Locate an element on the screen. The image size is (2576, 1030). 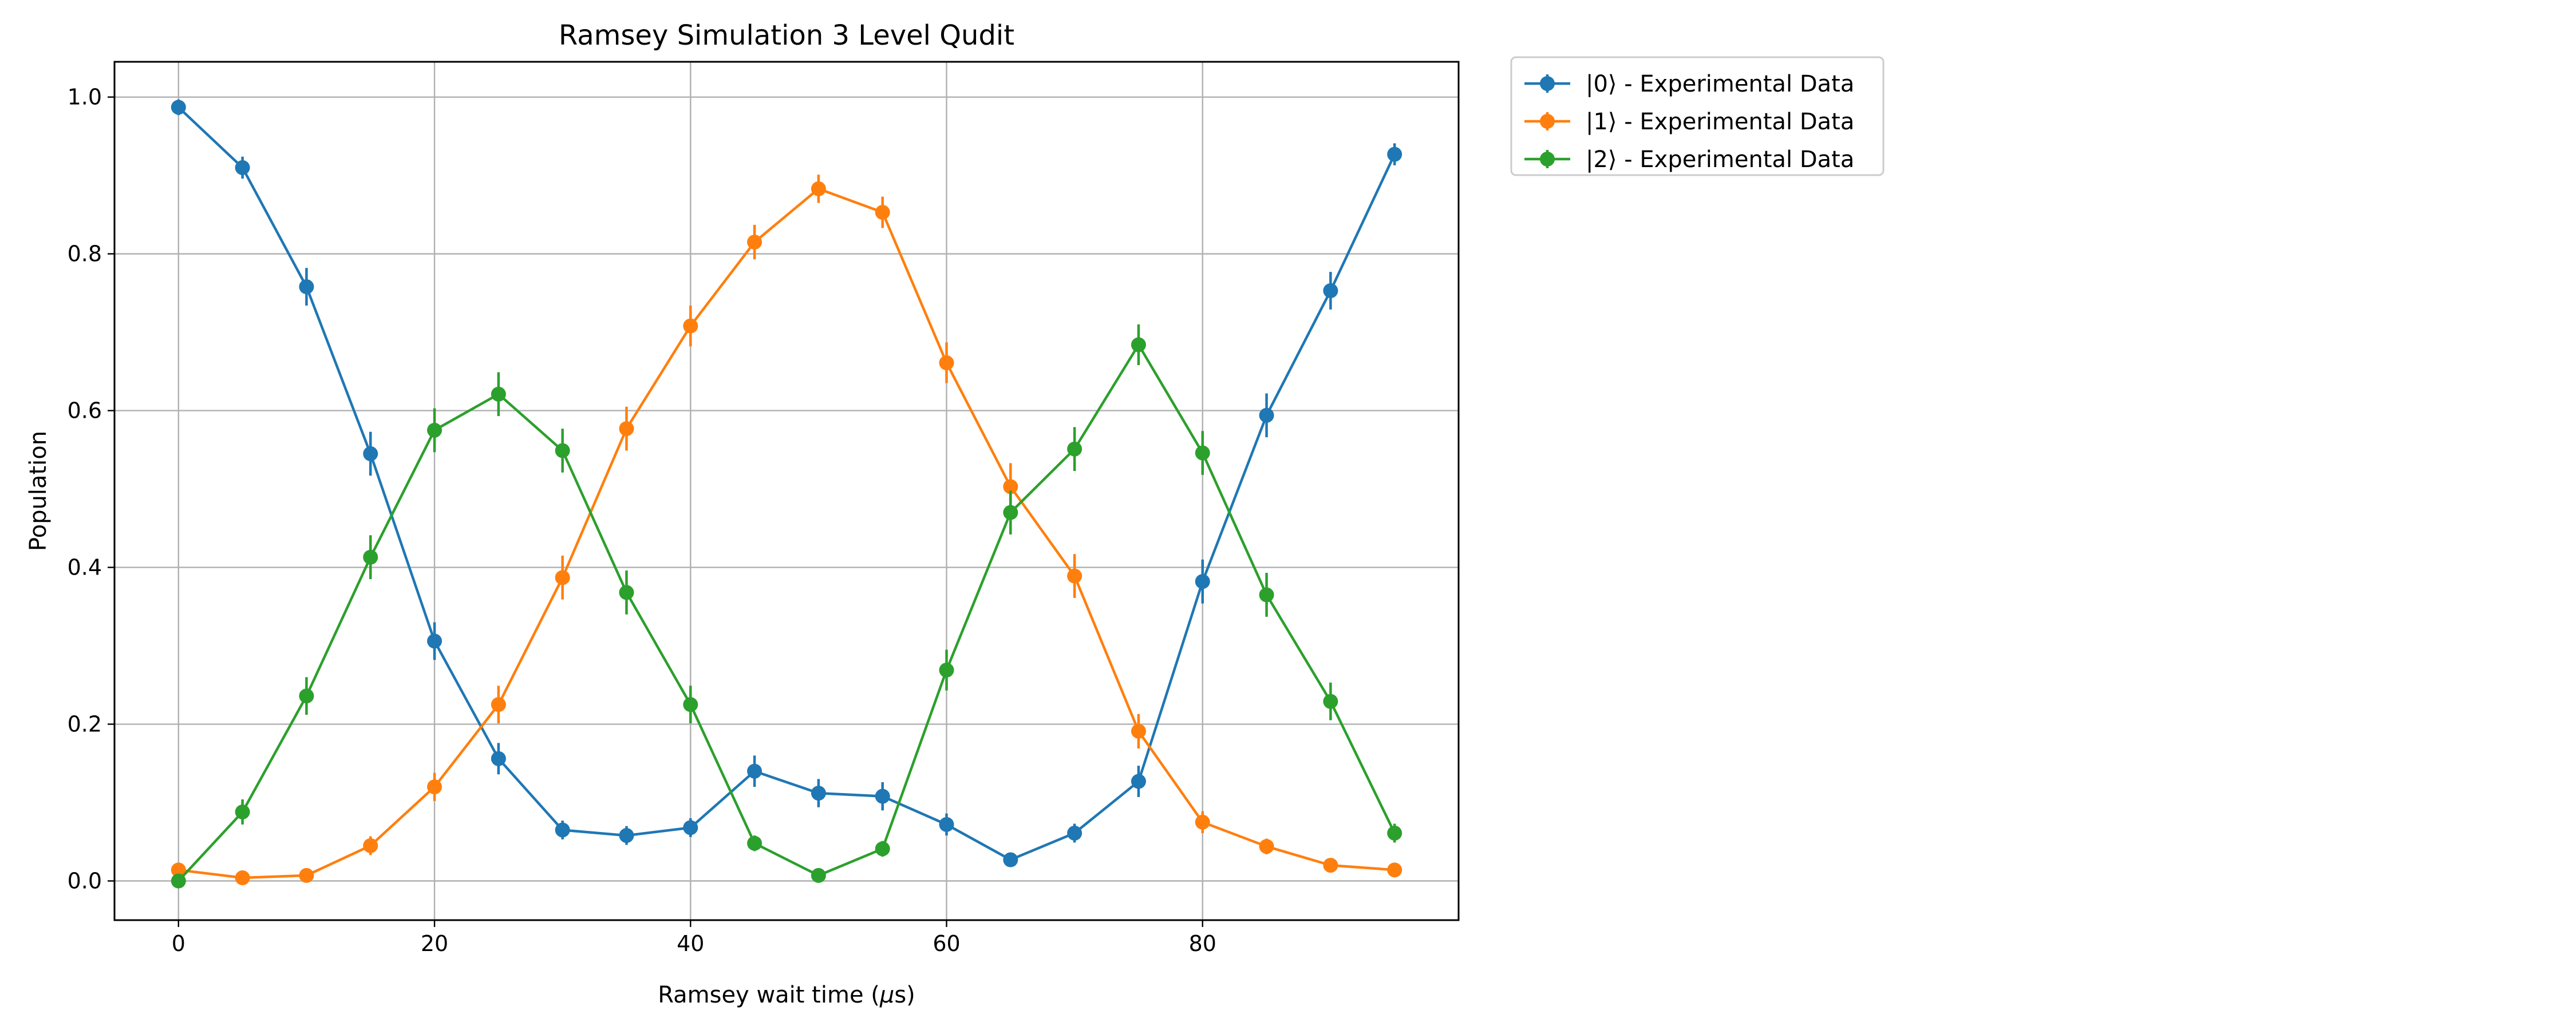
legend-label: |1⟩ - Experimental Data is located at coordinates (1720, 122).